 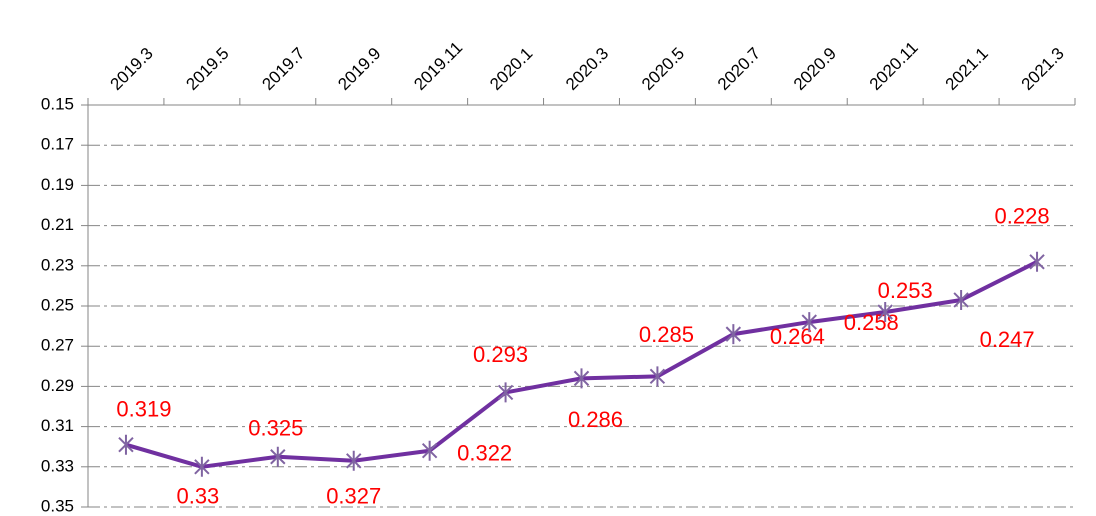 What do you see at coordinates (871, 322) in the screenshot?
I see `data-label: 0.258` at bounding box center [871, 322].